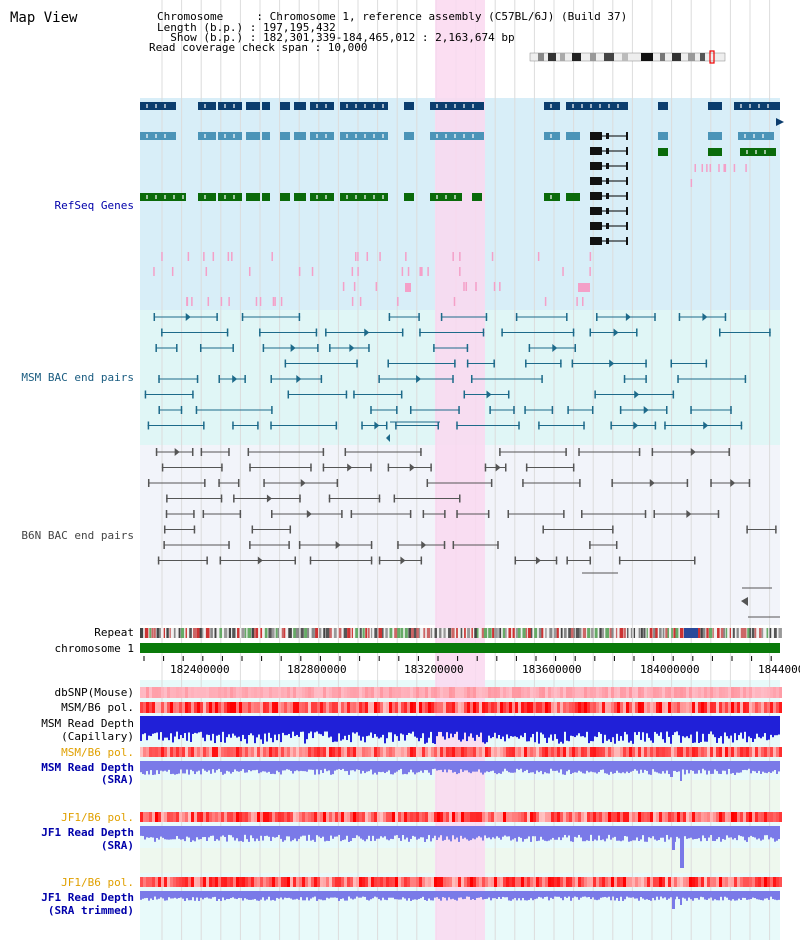  Describe the element at coordinates (97, 752) in the screenshot. I see `track-label-msm-b6-pol-2: MSM/B6 pol.` at that location.